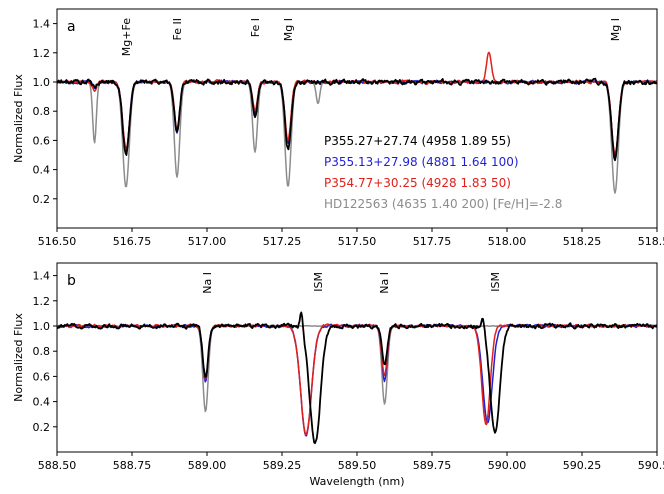  I want to click on x-tick-label: 517.75, so click(432, 241).